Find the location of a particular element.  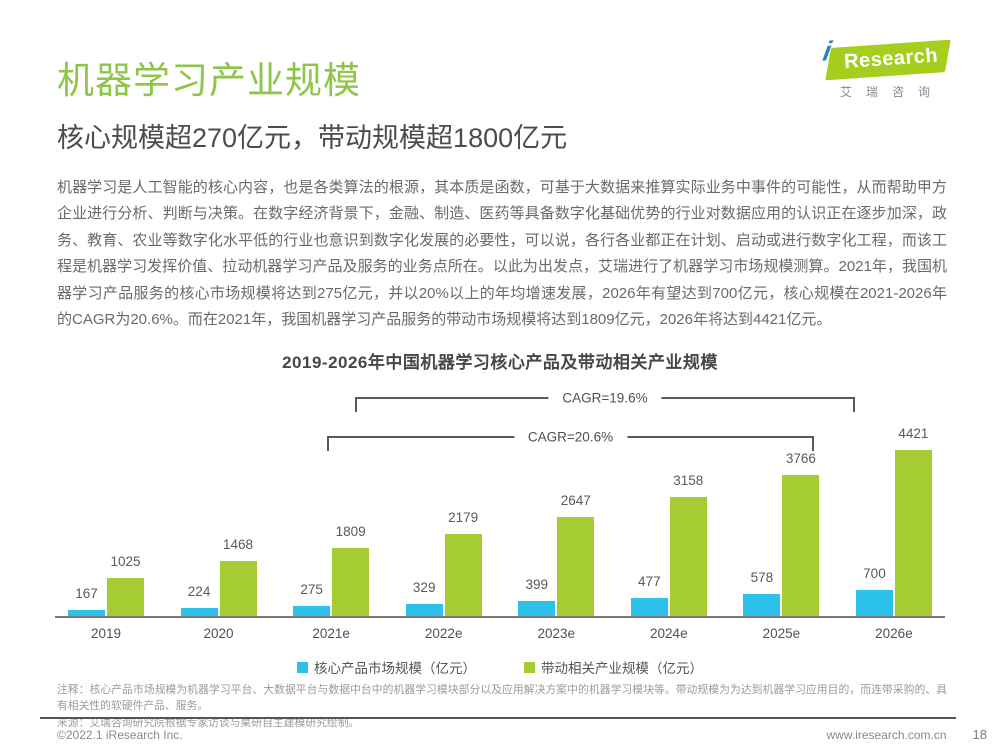

bar-column: 275 is located at coordinates (312, 598).